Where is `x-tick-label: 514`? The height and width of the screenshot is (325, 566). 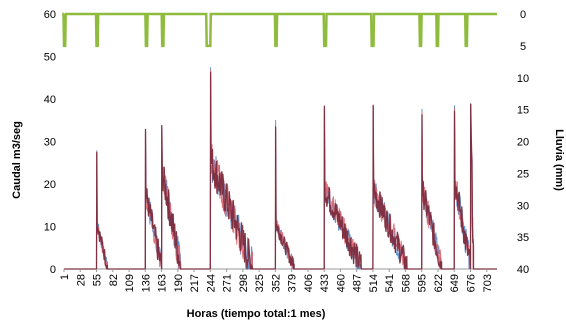 x-tick-label: 514 is located at coordinates (374, 283).